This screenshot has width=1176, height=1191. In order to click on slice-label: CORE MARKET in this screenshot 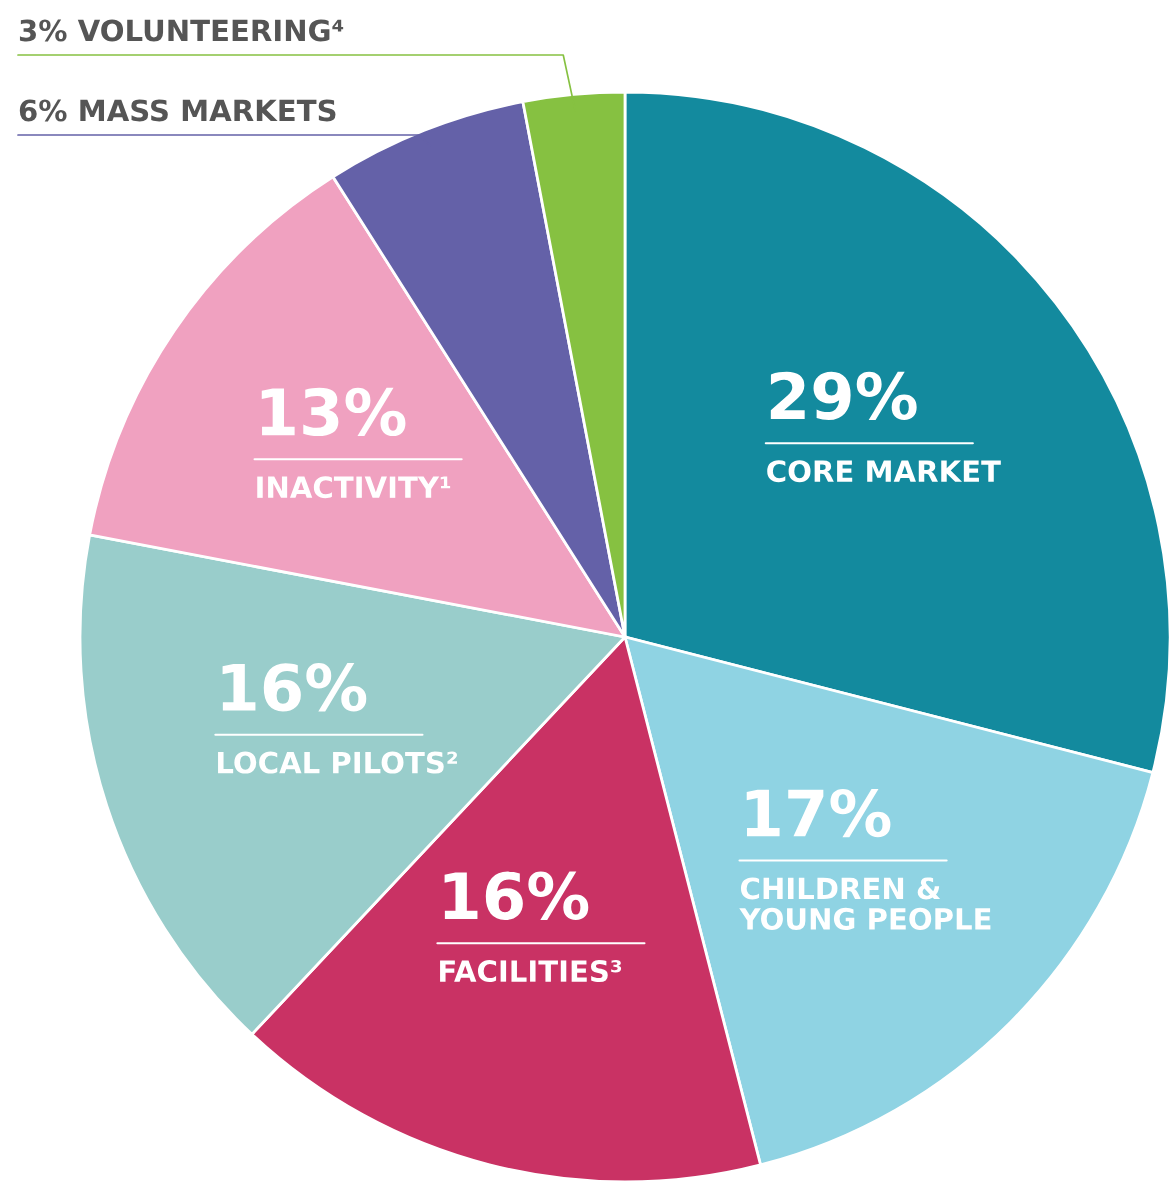, I will do `click(884, 471)`.